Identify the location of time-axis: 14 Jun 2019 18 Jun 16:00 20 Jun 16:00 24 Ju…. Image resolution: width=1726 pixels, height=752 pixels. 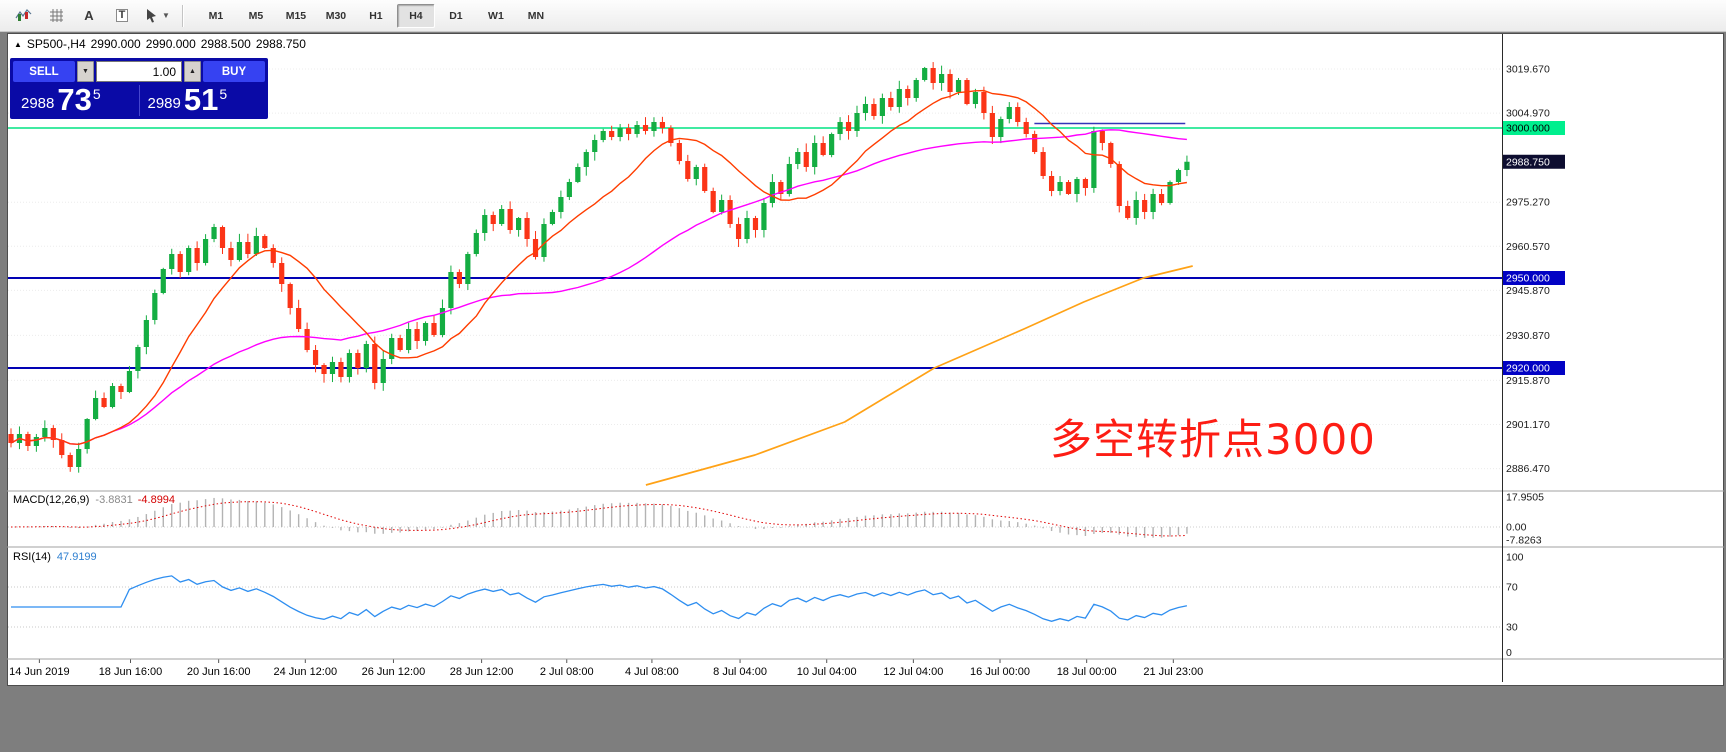
(606, 669).